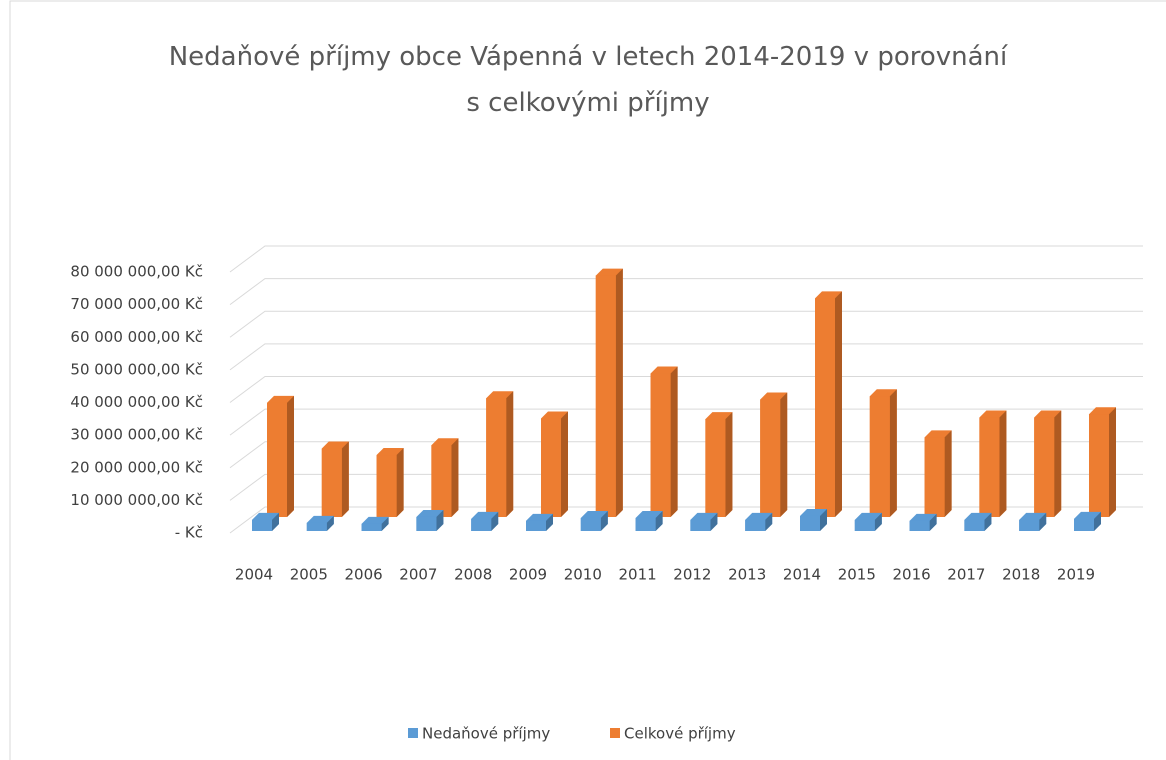  I want to click on y-tick-label: - Kč, so click(189, 533).